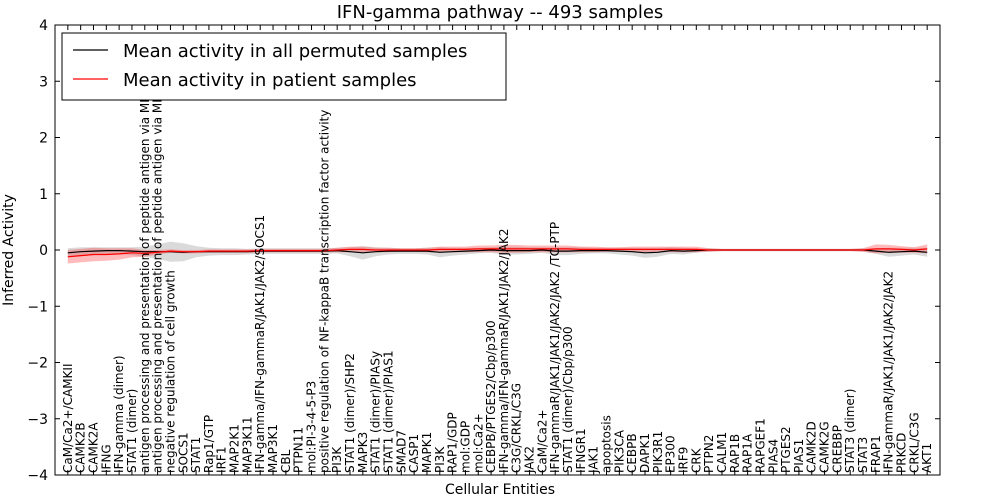 Image resolution: width=1000 pixels, height=500 pixels. What do you see at coordinates (863, 455) in the screenshot?
I see `x-tick-label: STAT3` at bounding box center [863, 455].